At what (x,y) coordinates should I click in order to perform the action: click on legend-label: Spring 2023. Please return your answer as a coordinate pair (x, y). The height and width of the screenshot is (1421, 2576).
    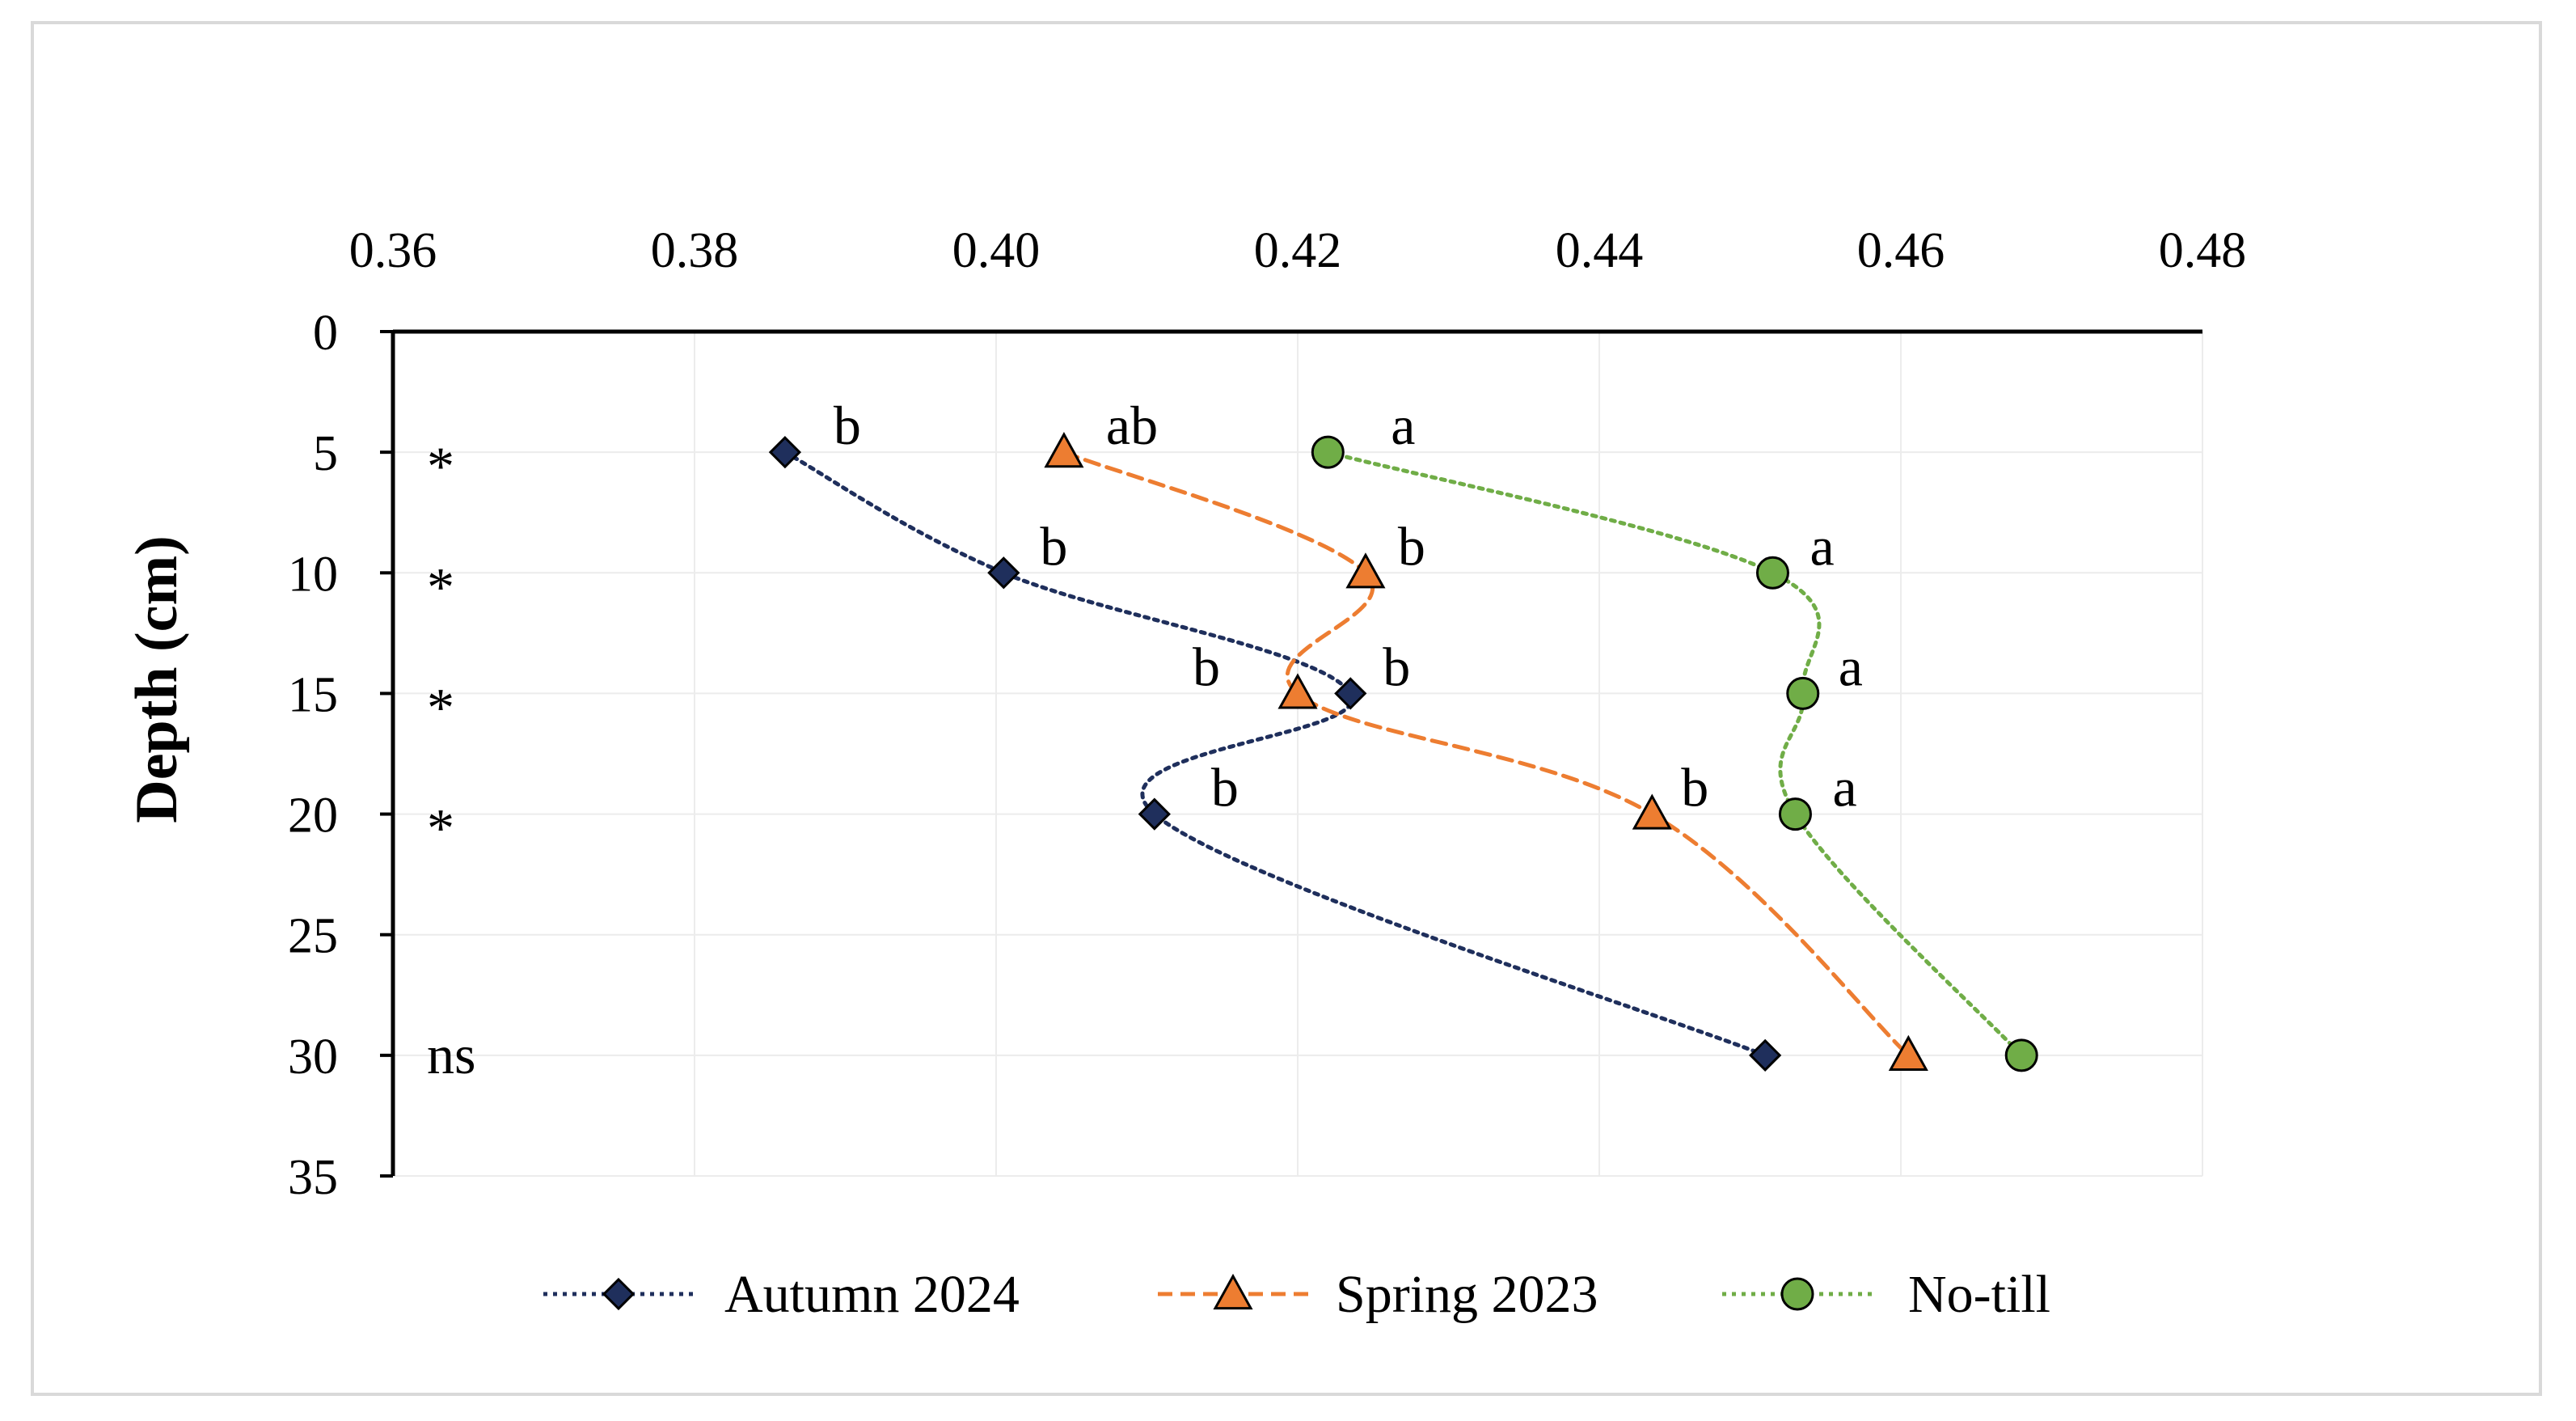
    Looking at the image, I should click on (1467, 1294).